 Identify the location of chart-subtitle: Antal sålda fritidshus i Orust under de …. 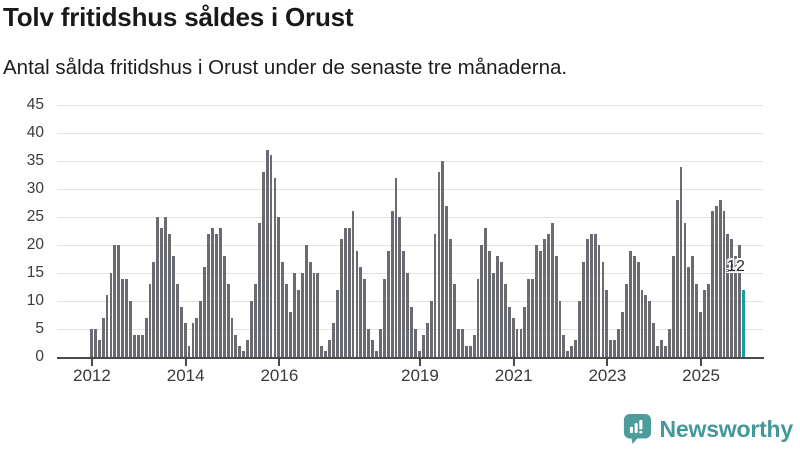
(285, 67).